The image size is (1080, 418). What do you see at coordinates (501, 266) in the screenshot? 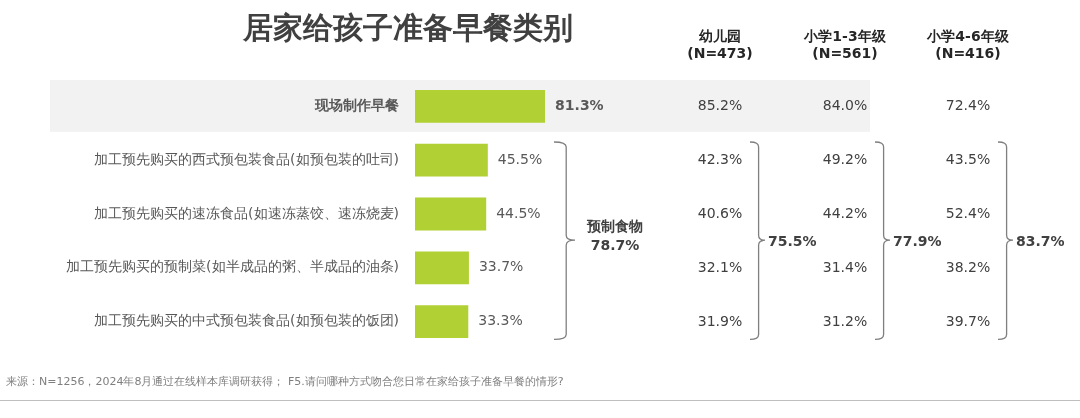
I see `data-label: 33.7%` at bounding box center [501, 266].